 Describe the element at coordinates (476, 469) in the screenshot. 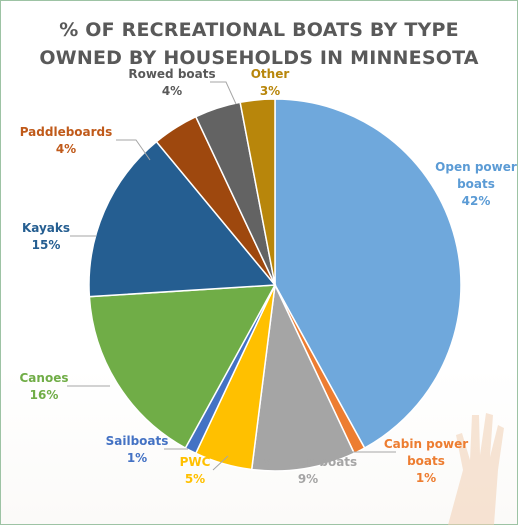

I see `raised-hand-decoration` at that location.